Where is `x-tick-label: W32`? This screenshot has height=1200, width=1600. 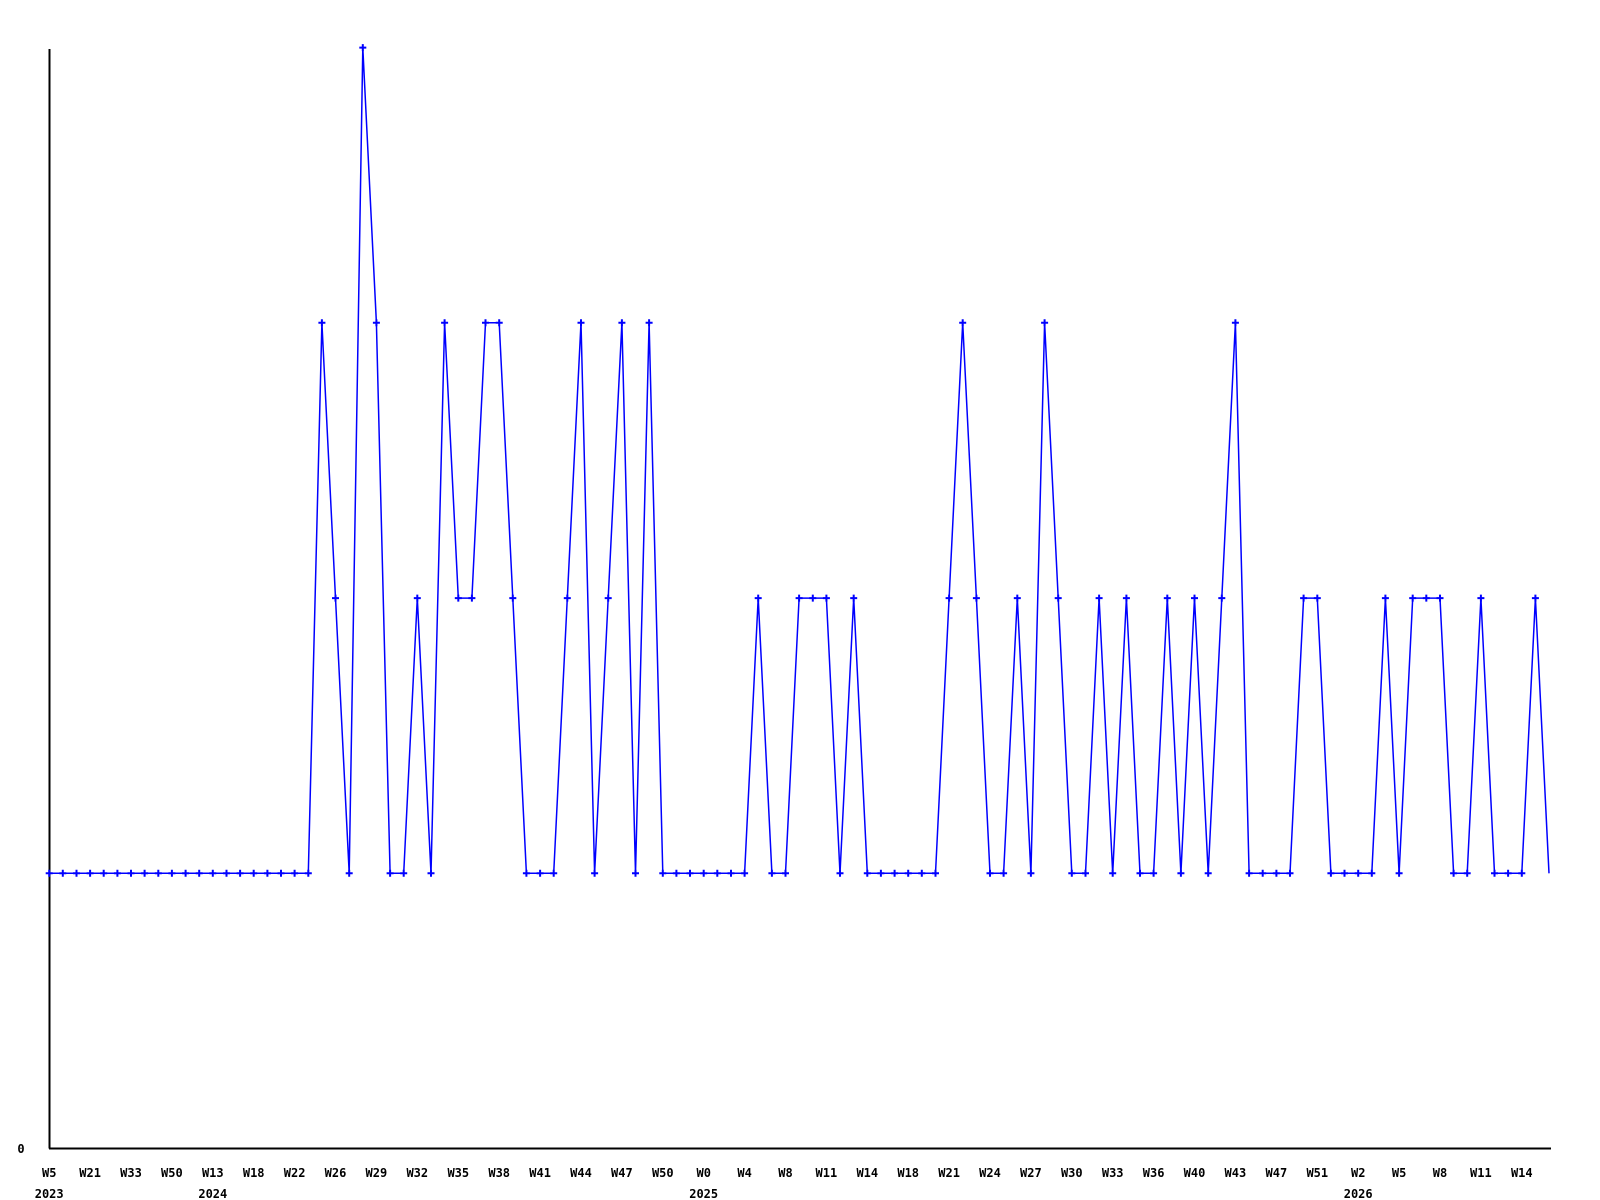
x-tick-label: W32 is located at coordinates (417, 1173).